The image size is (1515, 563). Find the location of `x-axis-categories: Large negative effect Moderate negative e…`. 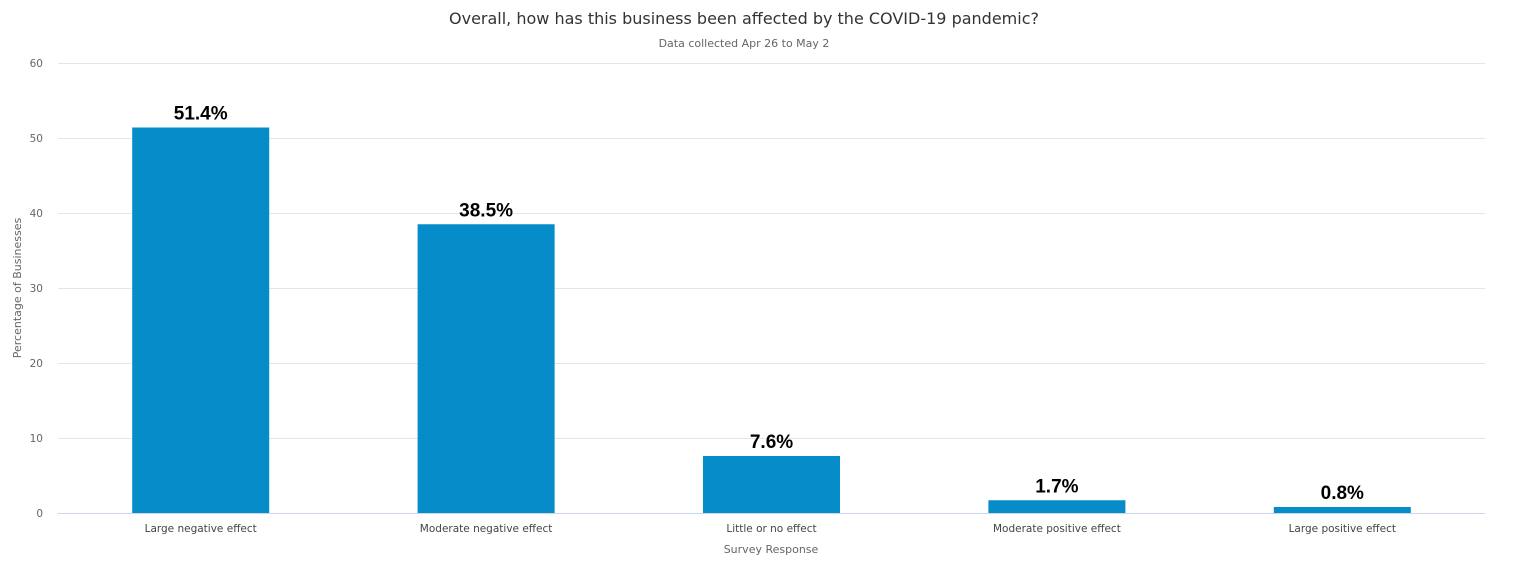

x-axis-categories: Large negative effect Moderate negative e… is located at coordinates (770, 529).